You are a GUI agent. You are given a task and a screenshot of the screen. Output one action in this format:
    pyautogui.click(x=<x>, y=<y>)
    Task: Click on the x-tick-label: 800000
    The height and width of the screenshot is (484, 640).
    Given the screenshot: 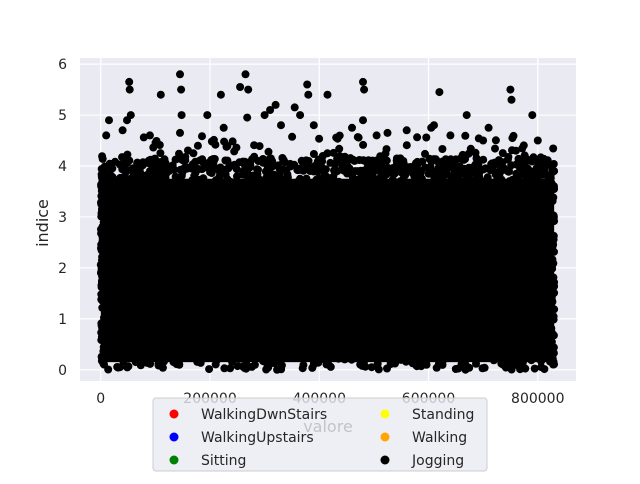 What is the action you would take?
    pyautogui.click(x=537, y=399)
    